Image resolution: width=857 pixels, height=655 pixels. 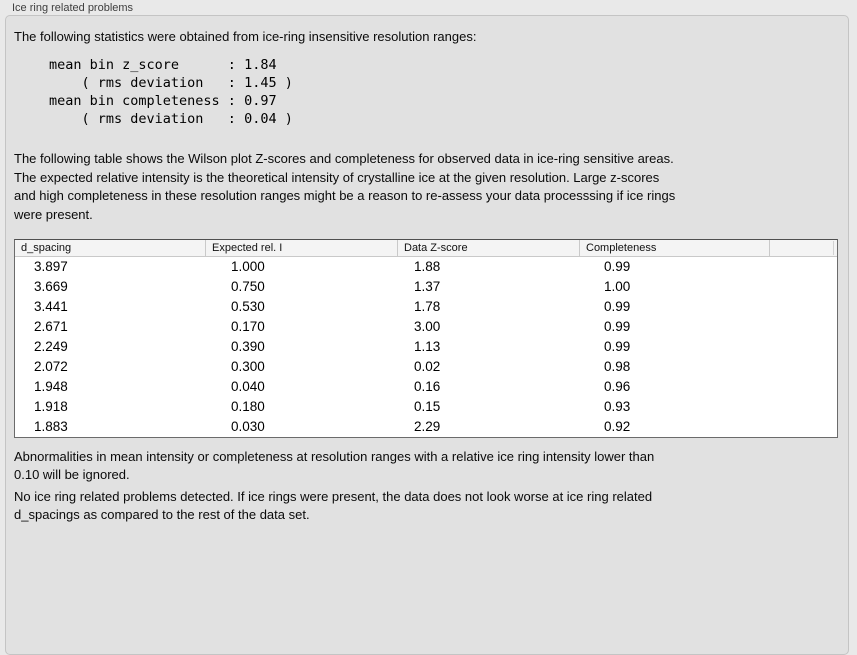 I want to click on table-cell: 0.300, so click(x=248, y=366).